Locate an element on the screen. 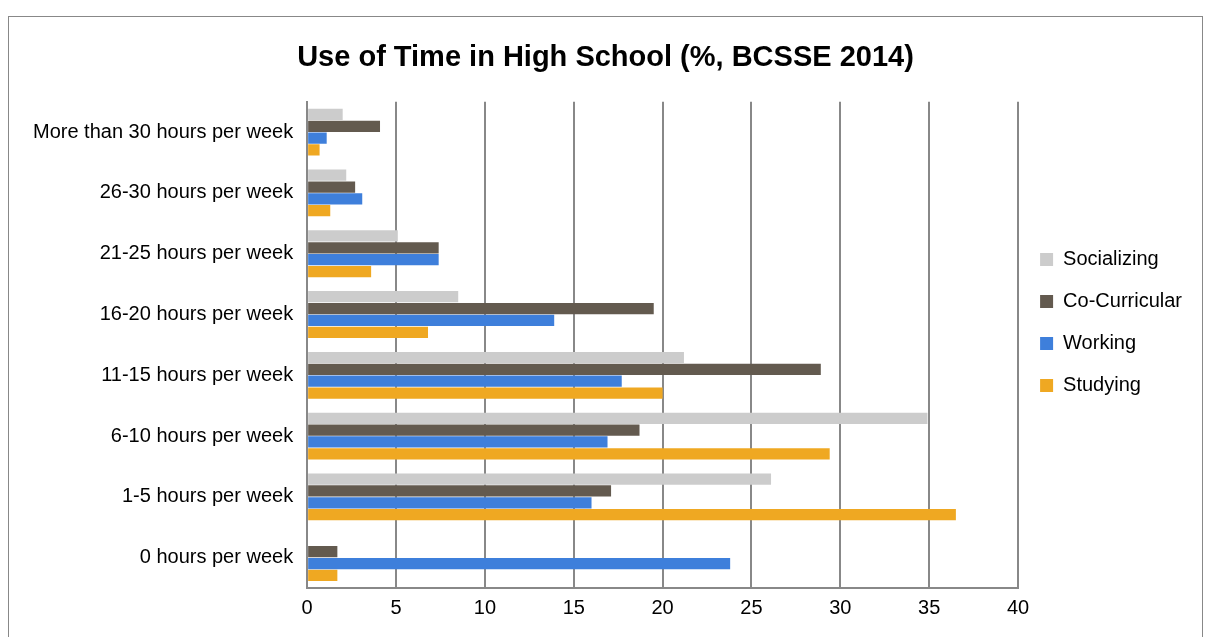  x-tick-label: 0 is located at coordinates (307, 606).